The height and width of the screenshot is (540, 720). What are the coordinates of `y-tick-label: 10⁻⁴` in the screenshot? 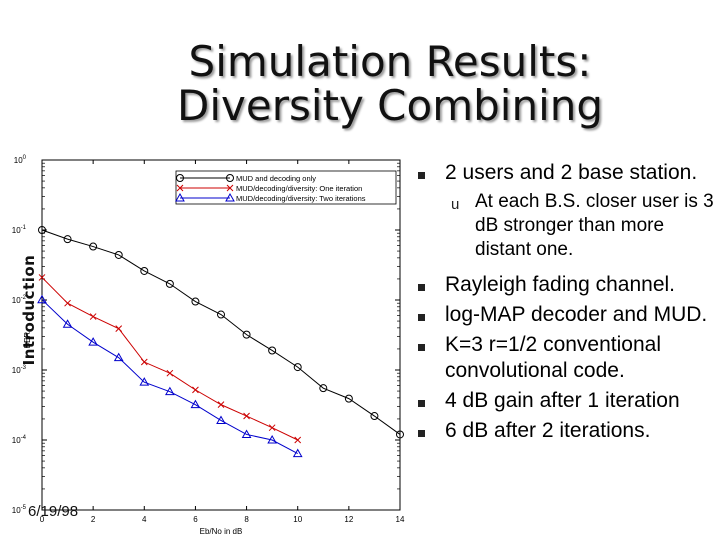 It's located at (19, 440).